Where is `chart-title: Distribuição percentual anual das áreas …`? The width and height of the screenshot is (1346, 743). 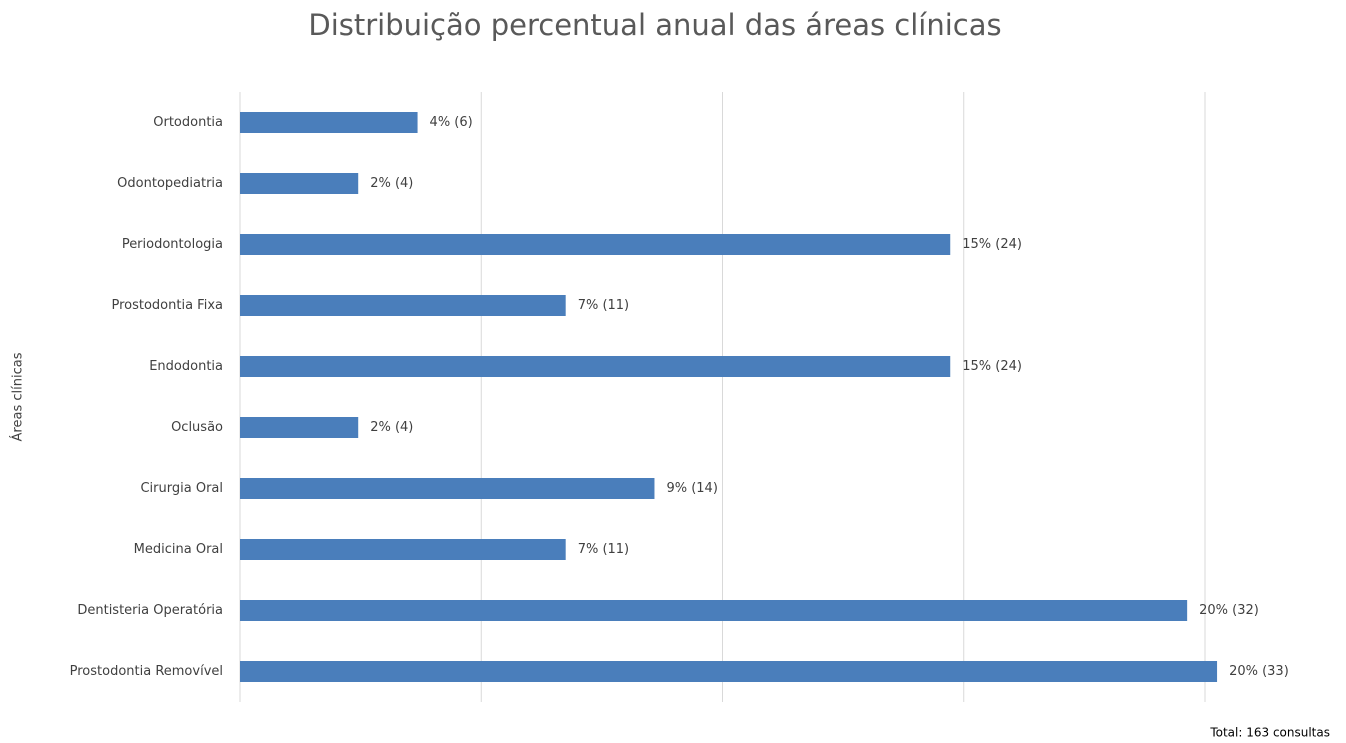 chart-title: Distribuição percentual anual das áreas … is located at coordinates (654, 25).